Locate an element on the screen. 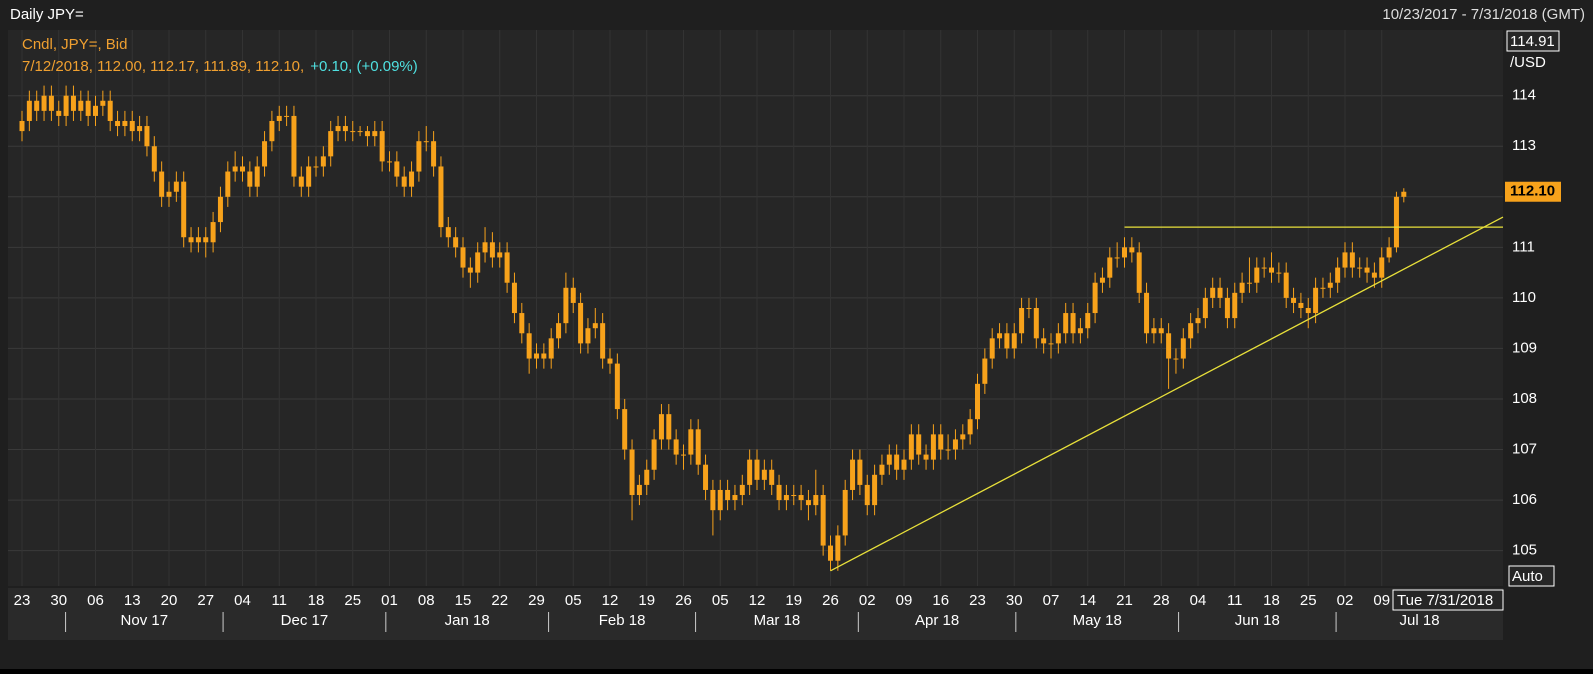  y-tick-label: 113 is located at coordinates (1524, 145).